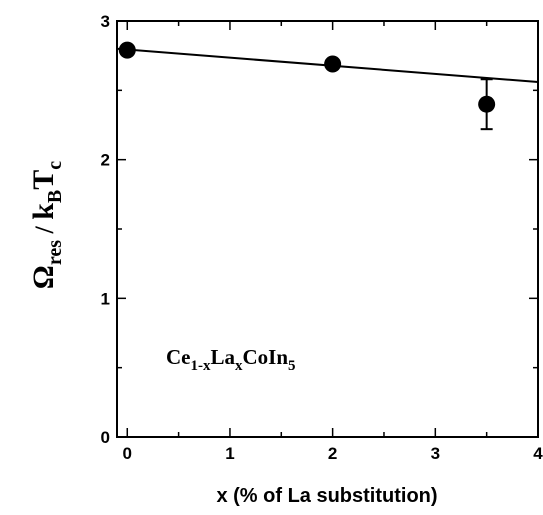 The width and height of the screenshot is (543, 515). I want to click on x-tick-label: 3, so click(435, 453).